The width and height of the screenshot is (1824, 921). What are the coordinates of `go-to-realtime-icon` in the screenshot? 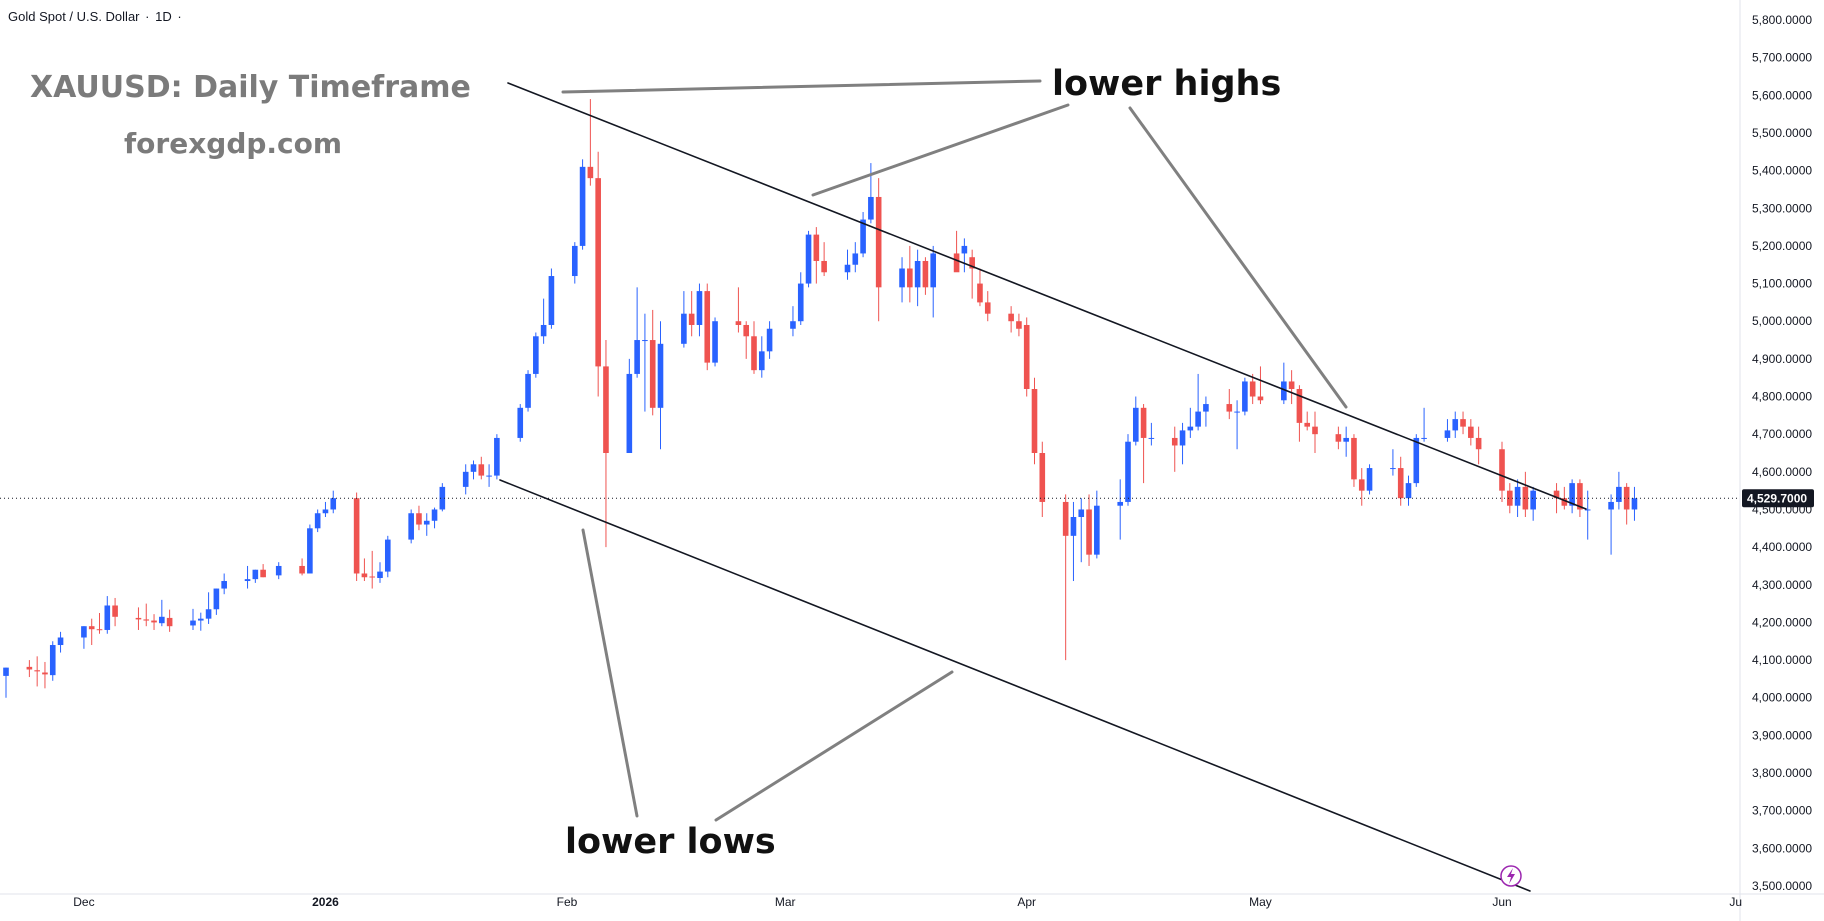 It's located at (1511, 876).